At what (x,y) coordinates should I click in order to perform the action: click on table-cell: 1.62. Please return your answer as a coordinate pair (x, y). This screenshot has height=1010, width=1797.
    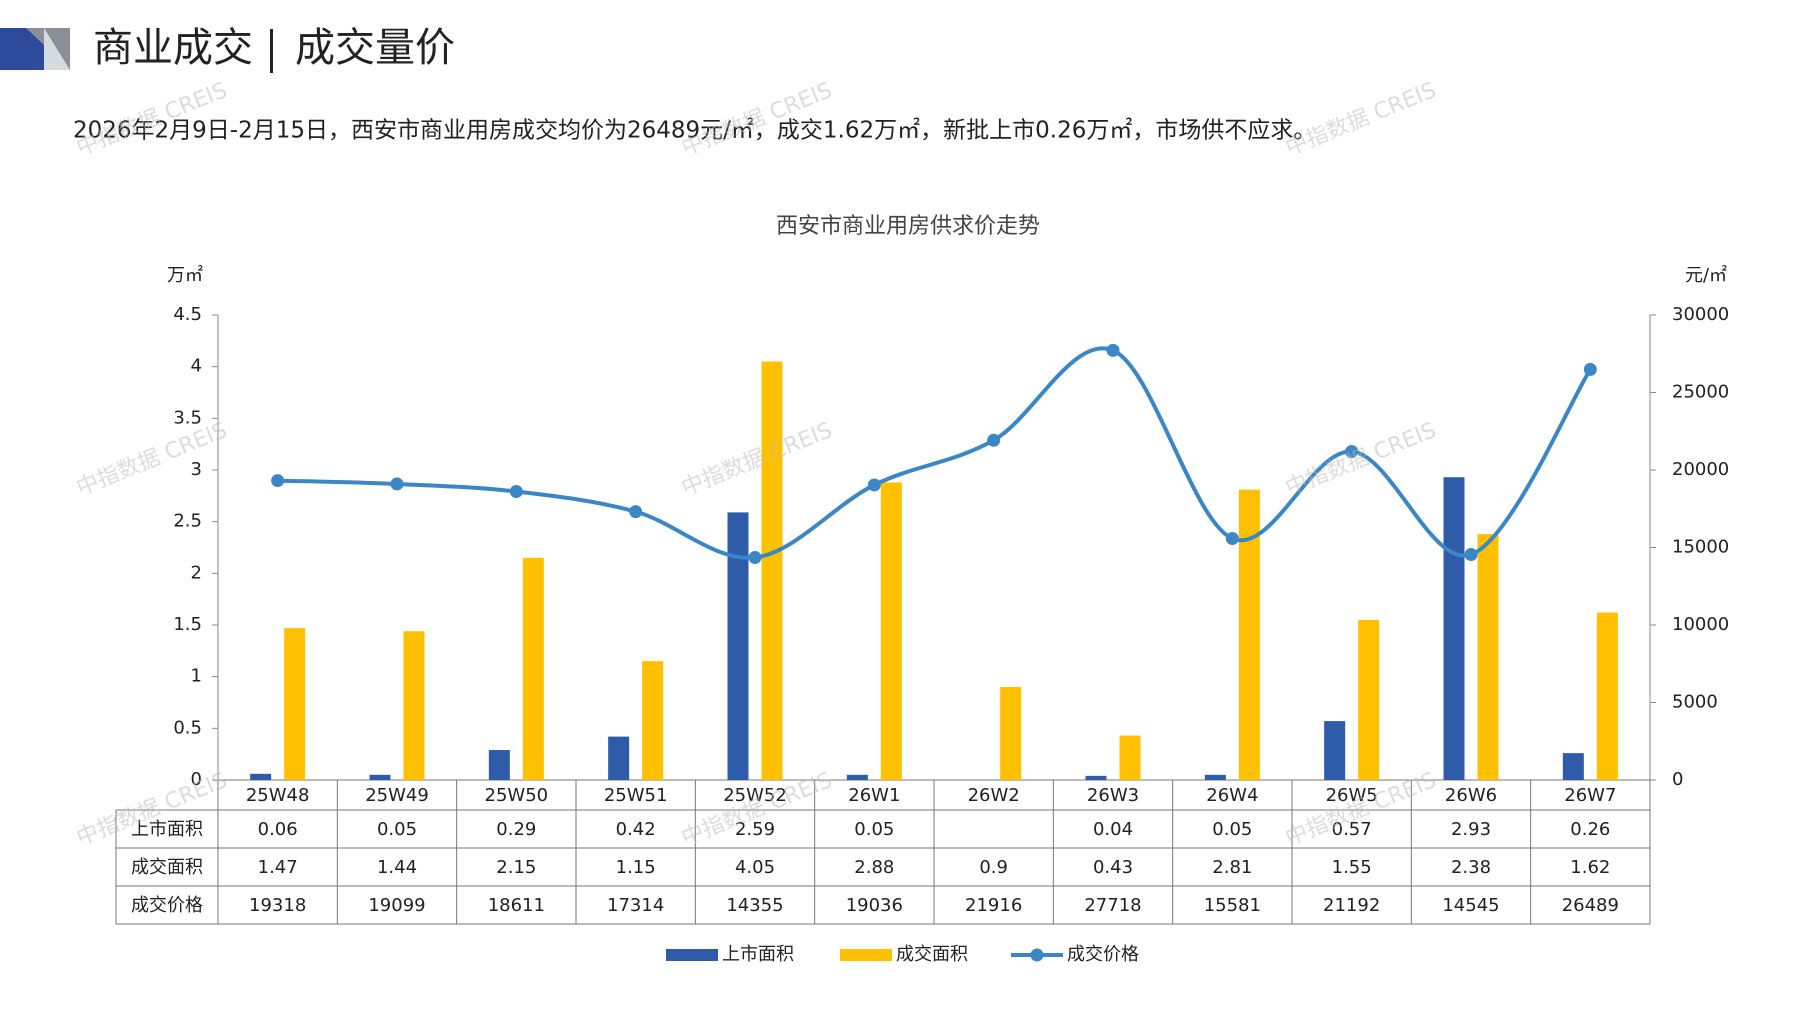
    Looking at the image, I should click on (1590, 867).